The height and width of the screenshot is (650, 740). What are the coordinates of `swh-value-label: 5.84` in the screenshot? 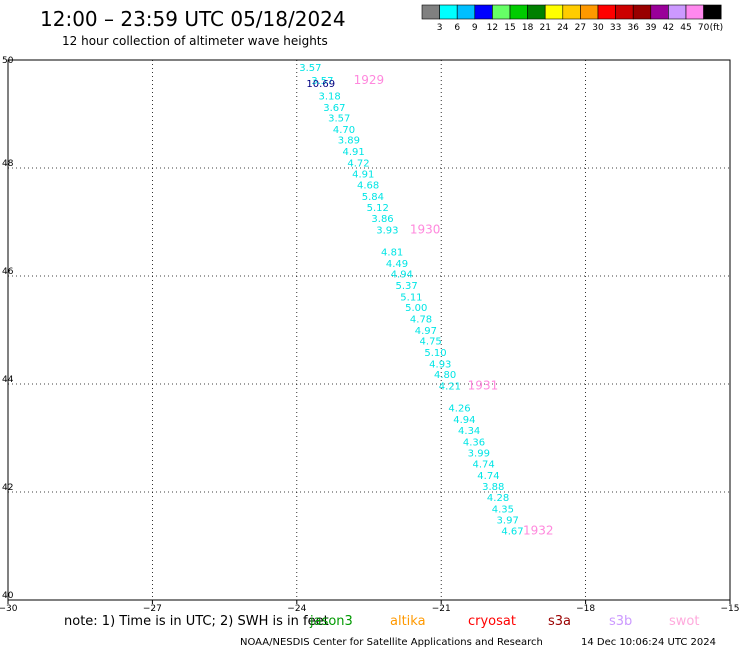 It's located at (373, 197).